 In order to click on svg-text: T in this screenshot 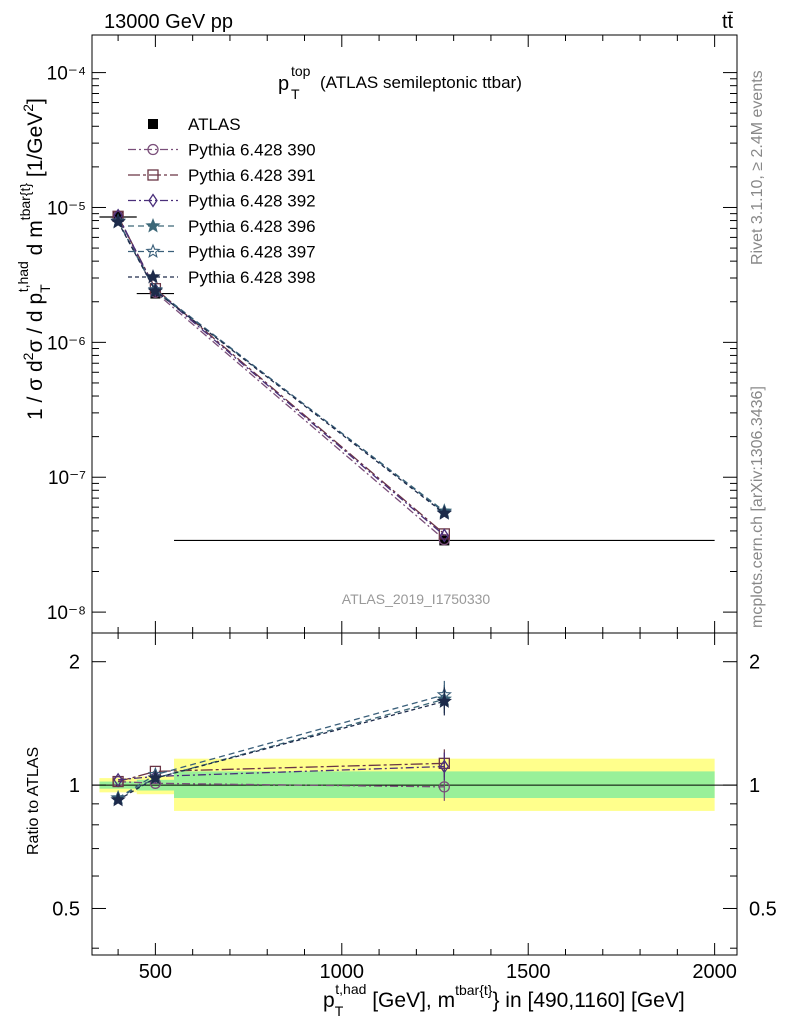, I will do `click(295, 94)`.